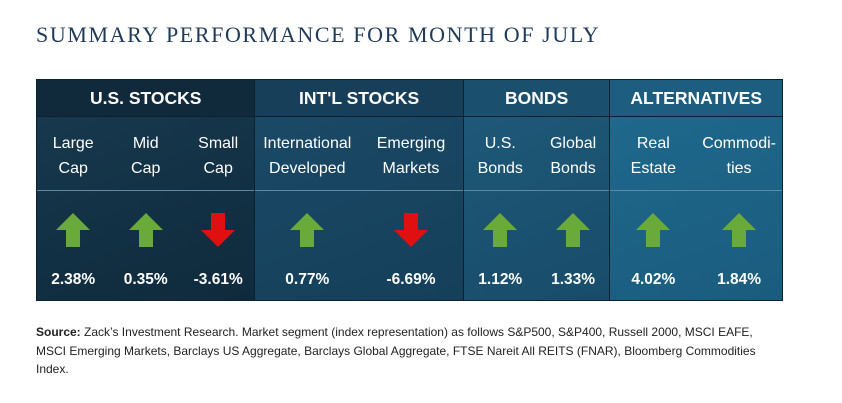 The height and width of the screenshot is (403, 842). I want to click on column-label: Global Bonds, so click(573, 156).